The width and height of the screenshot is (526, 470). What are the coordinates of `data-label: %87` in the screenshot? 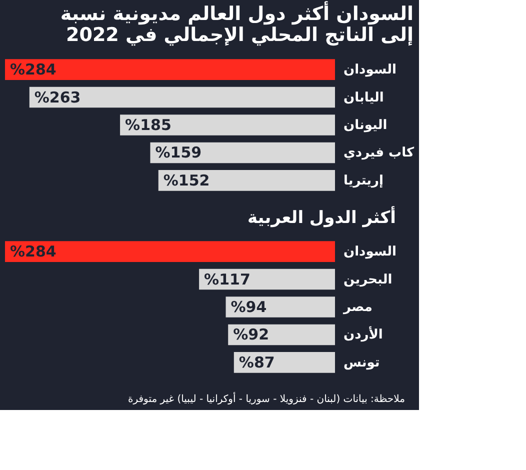 It's located at (256, 362).